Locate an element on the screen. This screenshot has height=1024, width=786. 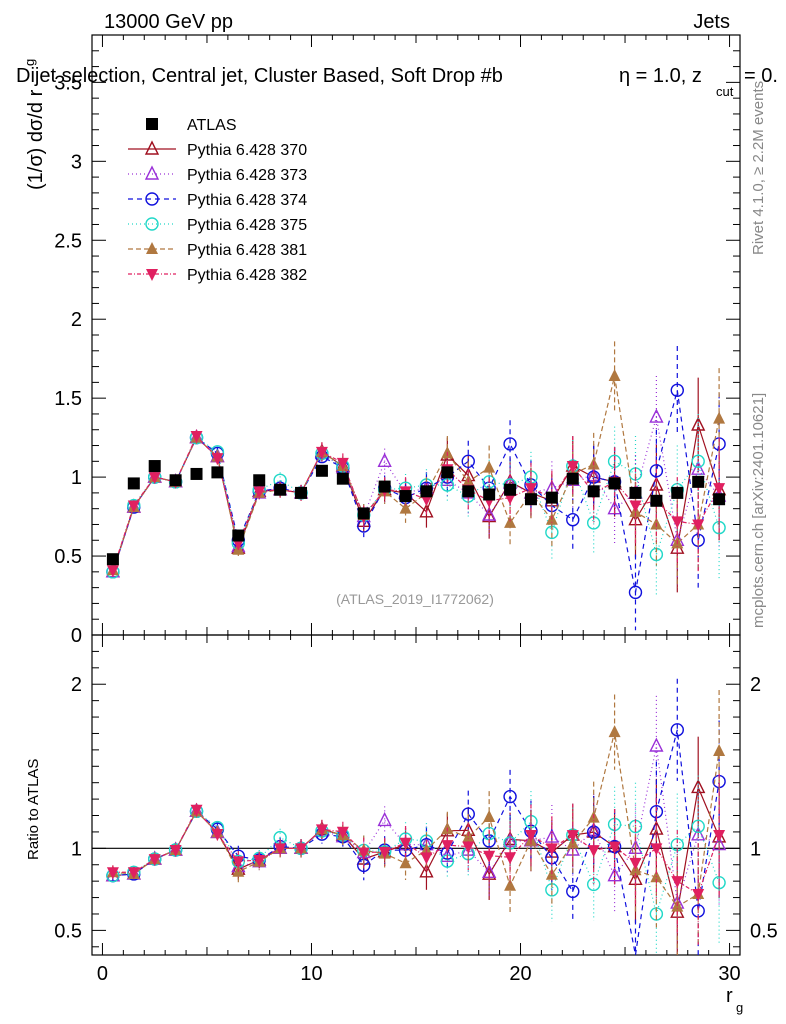
x-tick-label: 30 is located at coordinates (729, 974).